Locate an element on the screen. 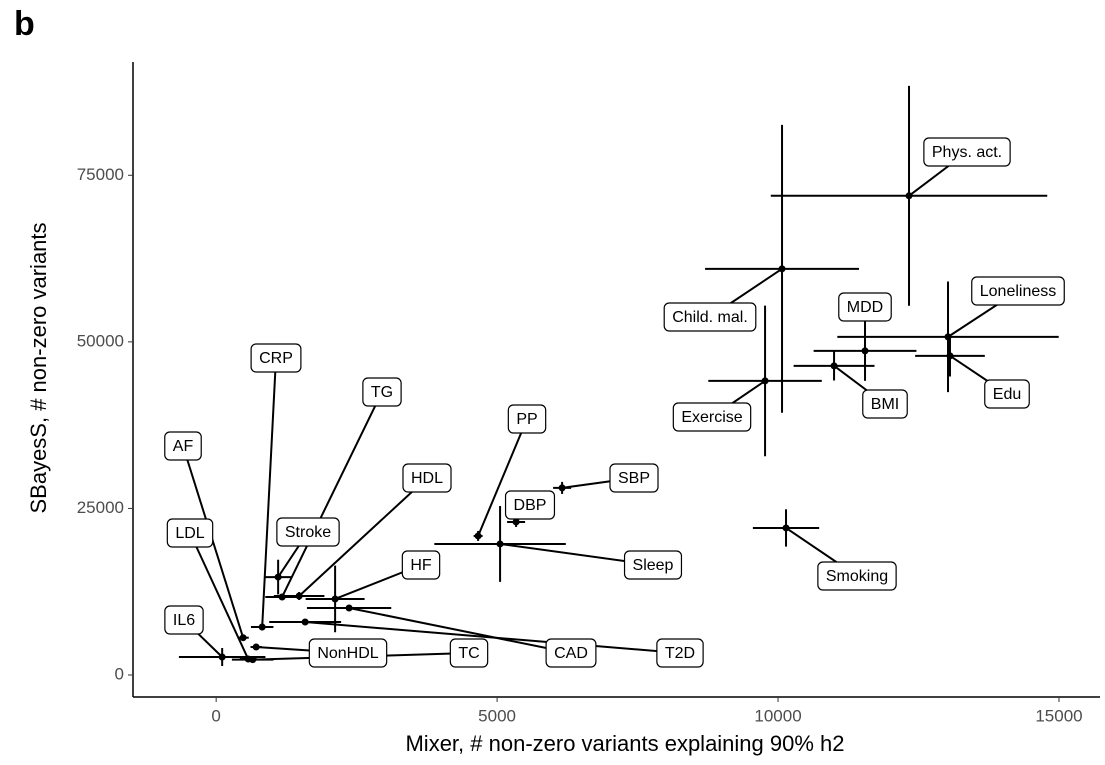  x-tick-label: 10000 is located at coordinates (777, 715).